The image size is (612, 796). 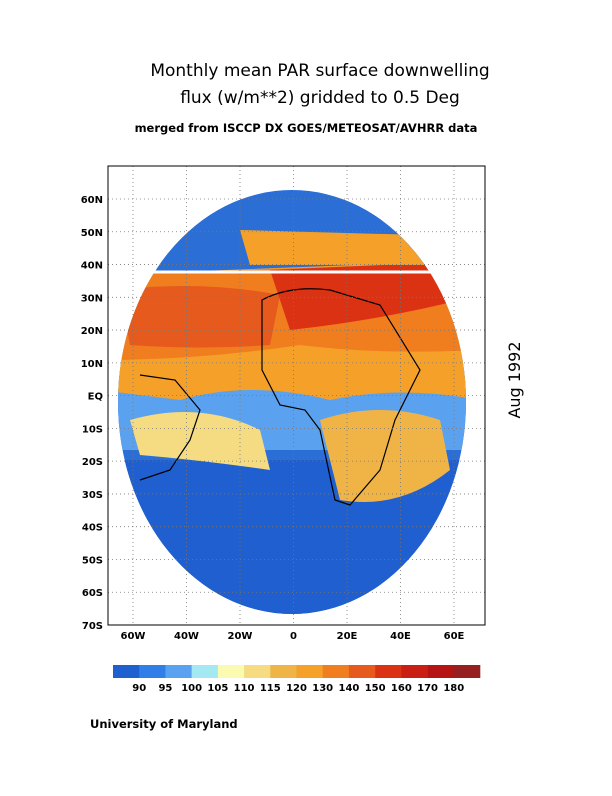 What do you see at coordinates (270, 688) in the screenshot?
I see `colorbar-label: 115` at bounding box center [270, 688].